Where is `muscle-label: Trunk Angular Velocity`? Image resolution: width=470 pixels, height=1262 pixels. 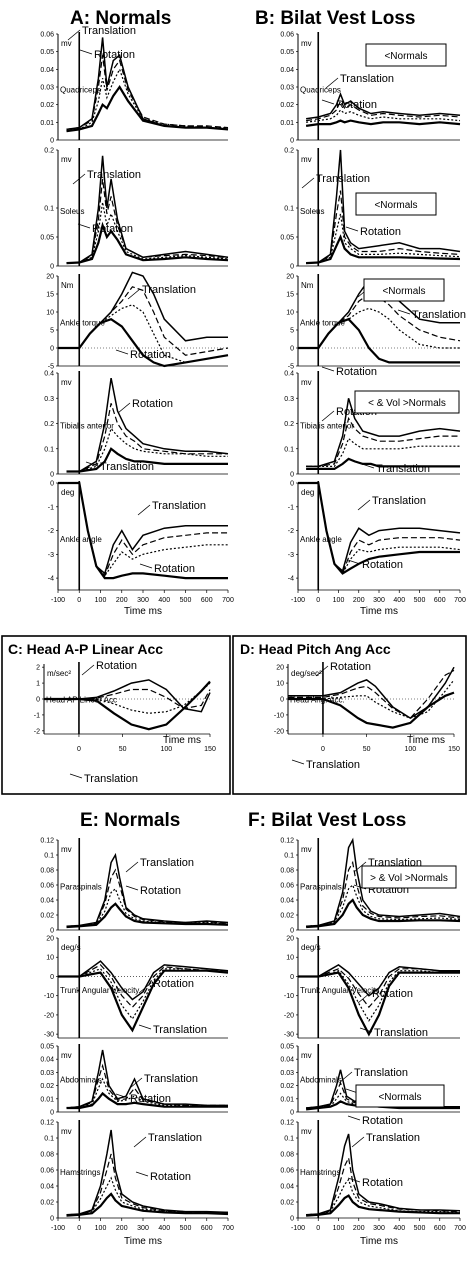 muscle-label: Trunk Angular Velocity is located at coordinates (99, 990).